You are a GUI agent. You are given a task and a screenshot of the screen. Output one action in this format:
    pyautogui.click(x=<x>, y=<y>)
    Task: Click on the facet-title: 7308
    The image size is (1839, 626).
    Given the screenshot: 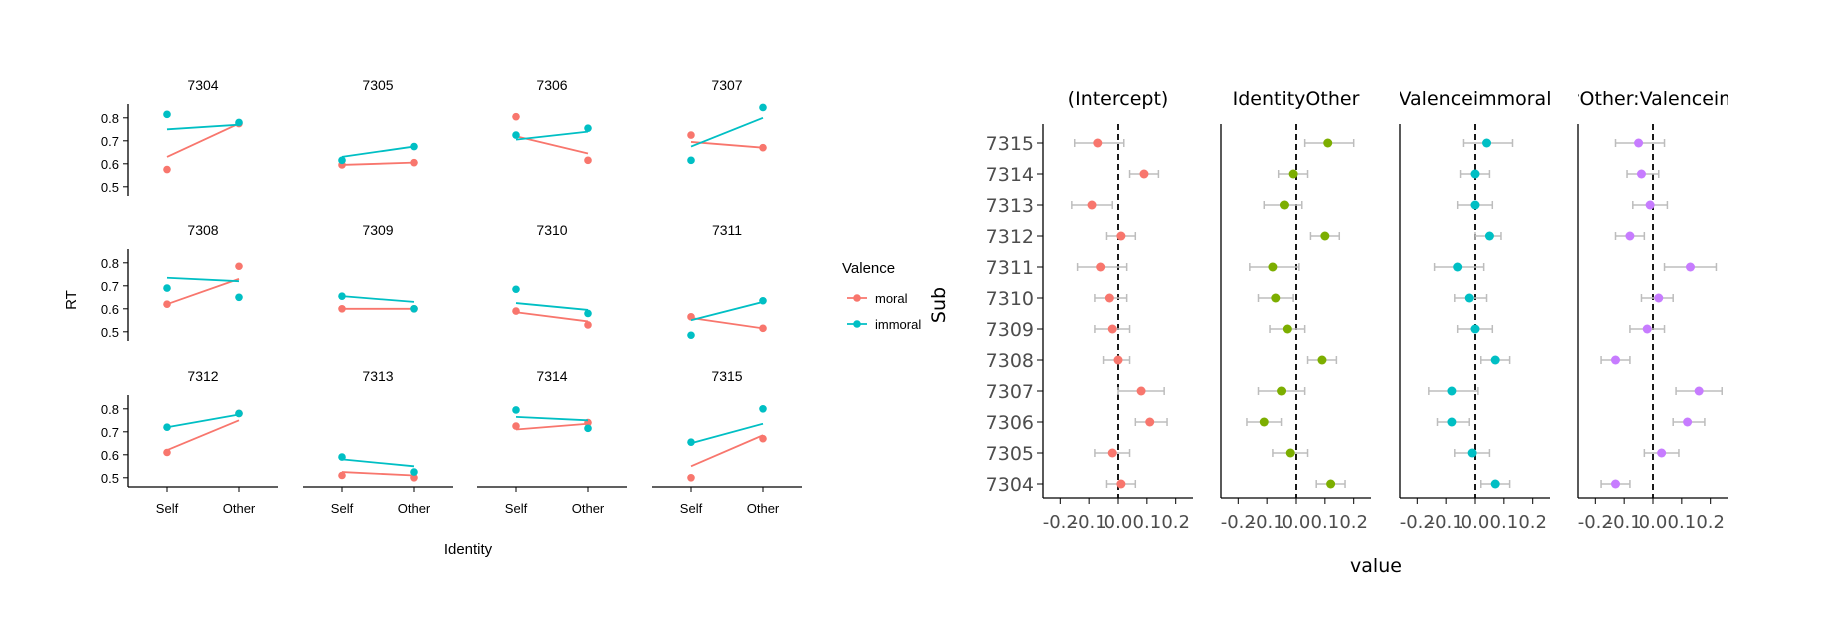 What is the action you would take?
    pyautogui.click(x=202, y=230)
    